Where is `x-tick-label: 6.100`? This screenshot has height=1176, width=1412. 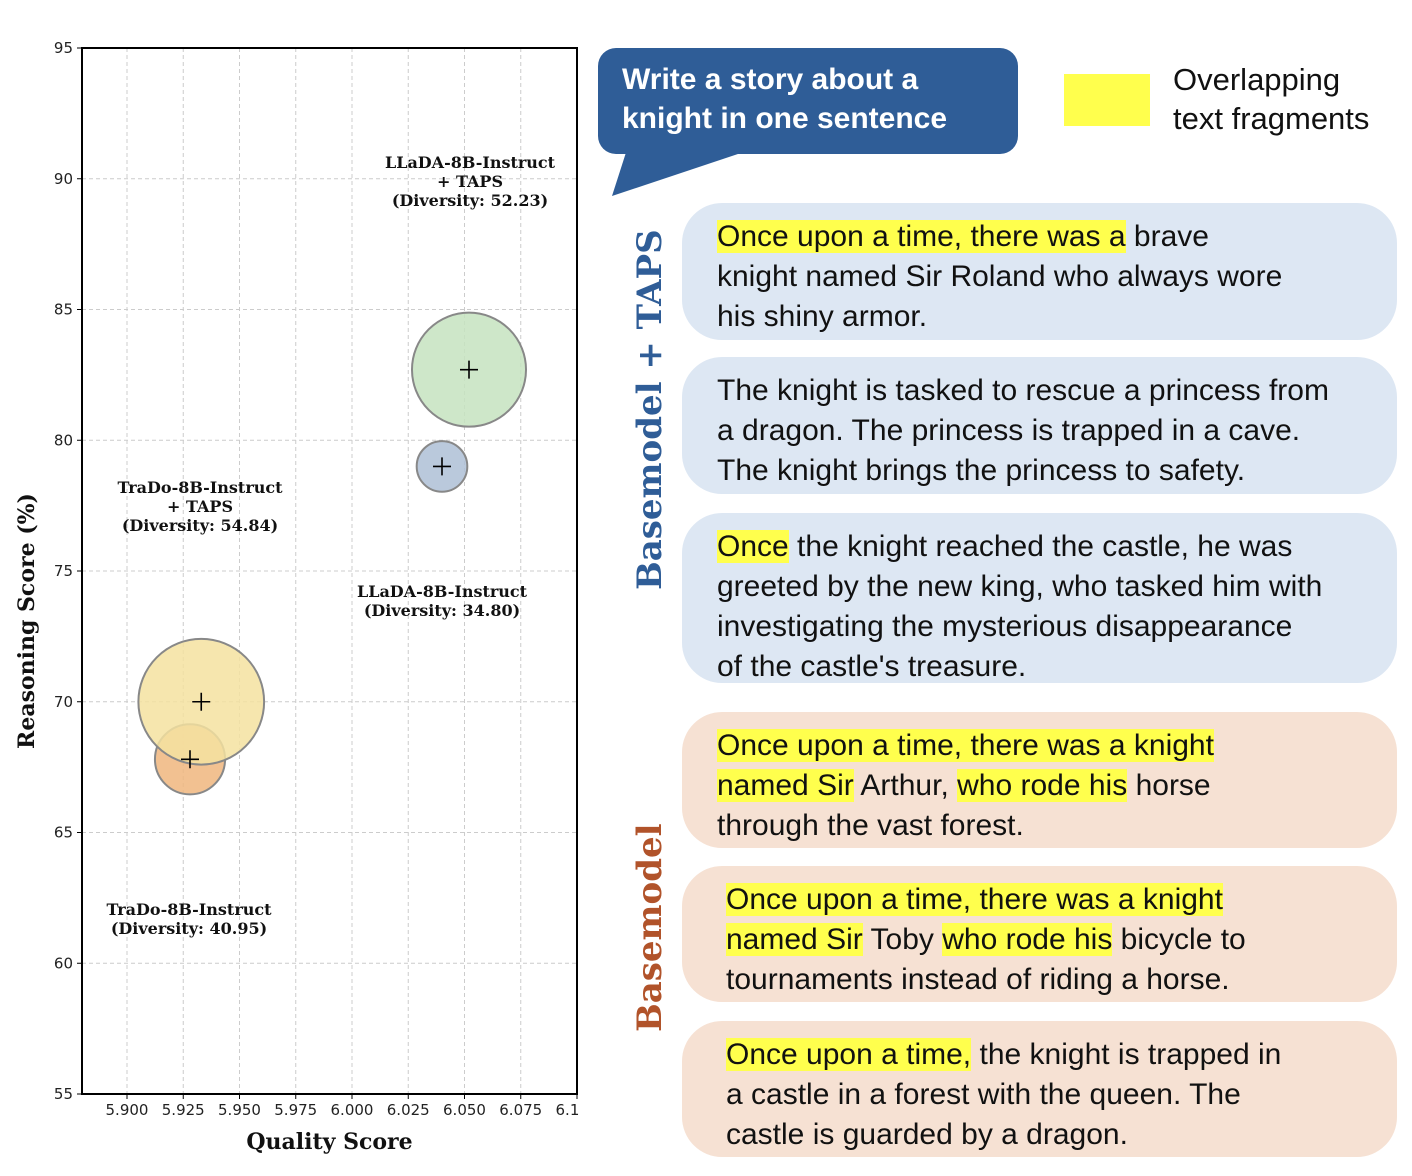
x-tick-label: 6.100 is located at coordinates (568, 1110).